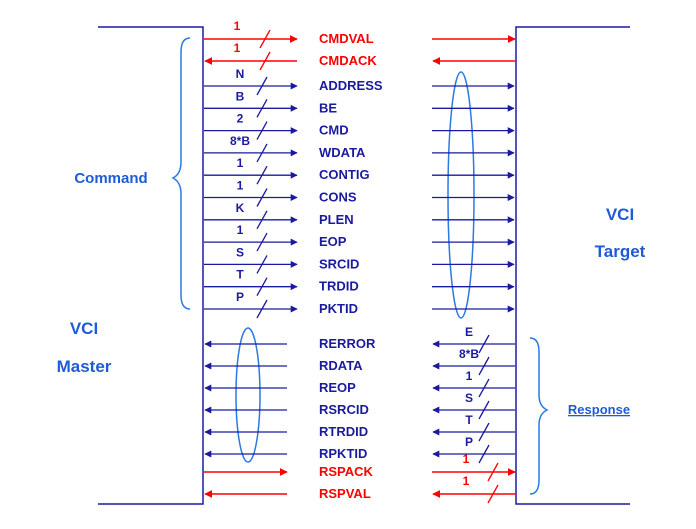 Image resolution: width=696 pixels, height=529 pixels. I want to click on master-block-outline, so click(151, 265).